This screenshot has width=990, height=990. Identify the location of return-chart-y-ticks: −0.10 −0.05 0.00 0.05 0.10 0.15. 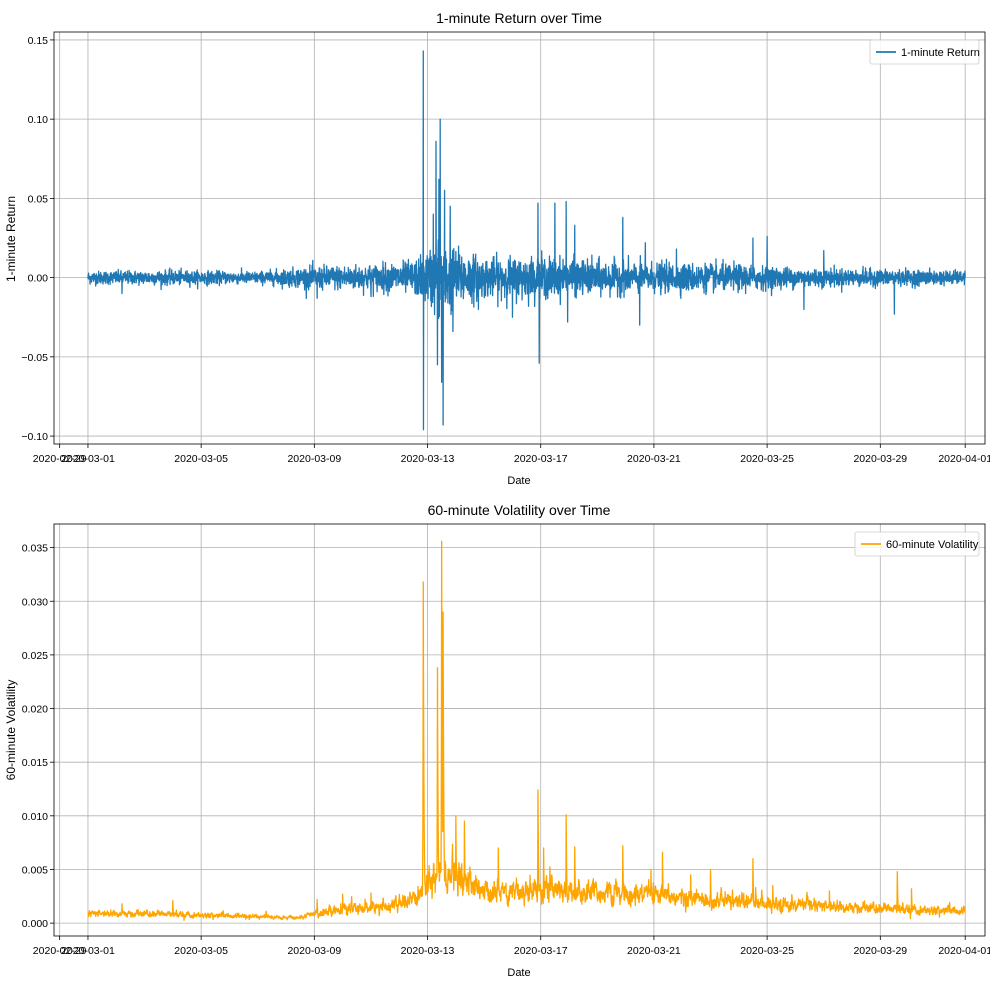
(37, 239).